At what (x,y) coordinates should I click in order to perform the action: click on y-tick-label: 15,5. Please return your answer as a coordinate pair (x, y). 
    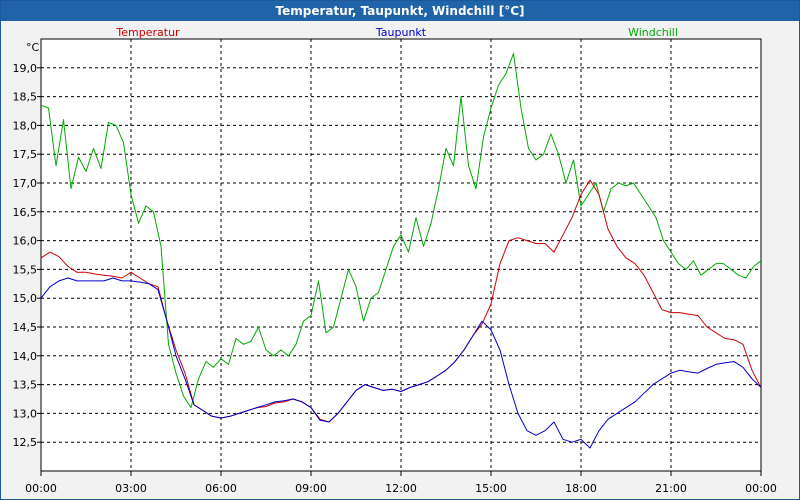
    Looking at the image, I should click on (25, 269).